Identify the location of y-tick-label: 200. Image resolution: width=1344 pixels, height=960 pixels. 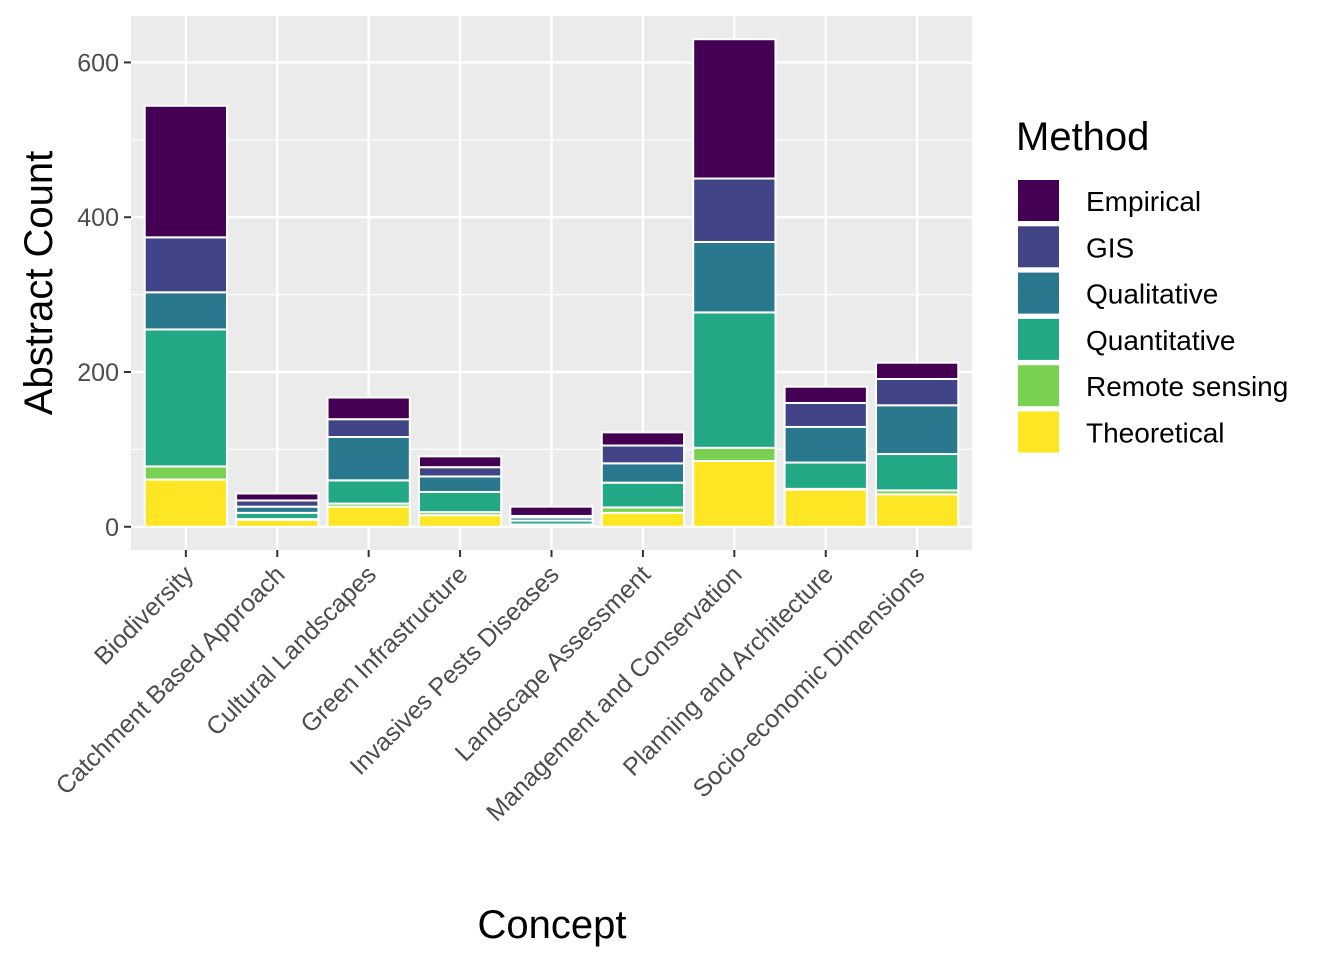
(98, 373).